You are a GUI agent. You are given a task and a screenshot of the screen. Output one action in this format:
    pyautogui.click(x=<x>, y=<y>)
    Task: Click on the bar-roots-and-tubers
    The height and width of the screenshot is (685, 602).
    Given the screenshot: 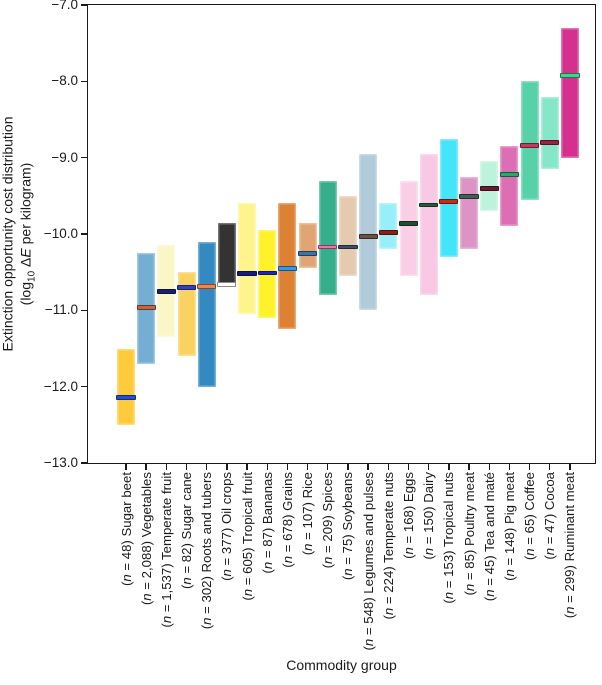 What is the action you would take?
    pyautogui.click(x=206, y=314)
    